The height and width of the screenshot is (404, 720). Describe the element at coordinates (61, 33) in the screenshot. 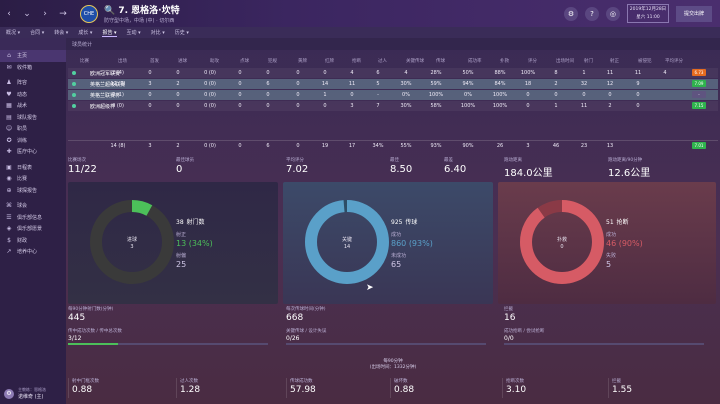

I see `subnav-tab: 转会 ▾` at that location.